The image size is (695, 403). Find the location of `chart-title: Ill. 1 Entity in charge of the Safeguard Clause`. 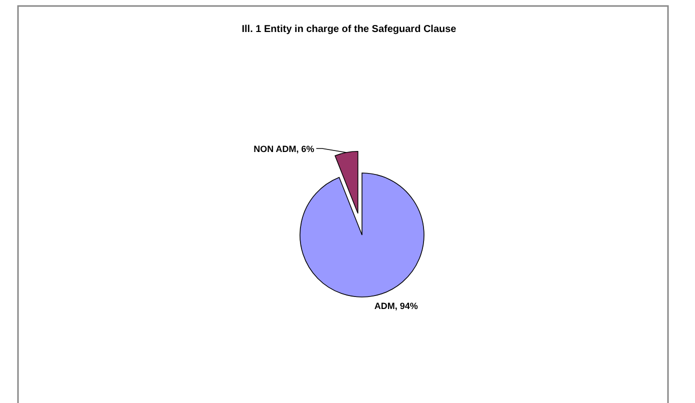

chart-title: Ill. 1 Entity in charge of the Safeguard Clause is located at coordinates (349, 29).